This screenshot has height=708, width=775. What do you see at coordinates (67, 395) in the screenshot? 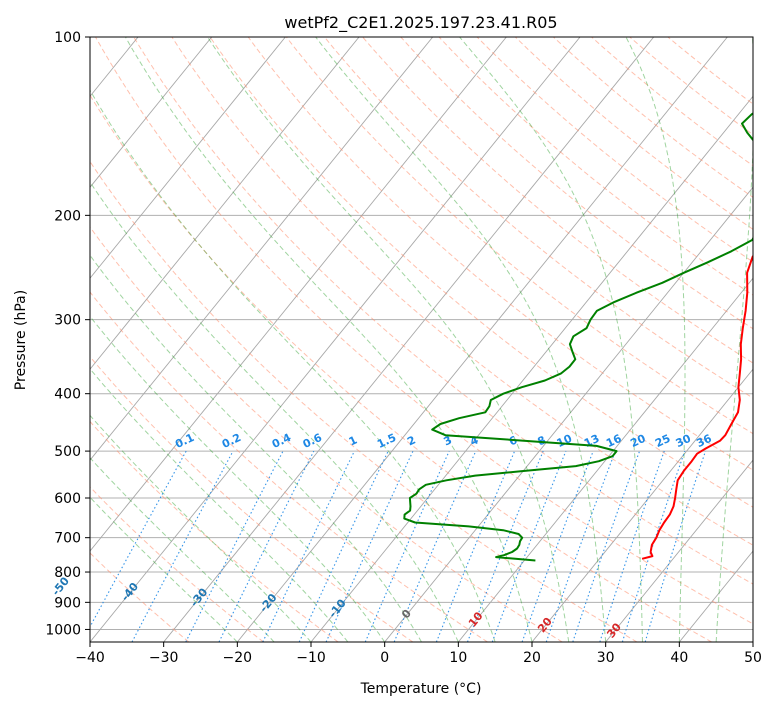
I see `y-tick-label: 400` at bounding box center [67, 395].